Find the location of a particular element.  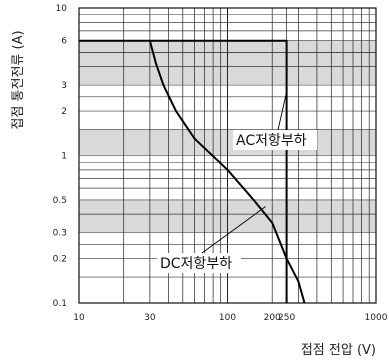

y-tick-label: 1 is located at coordinates (64, 157).